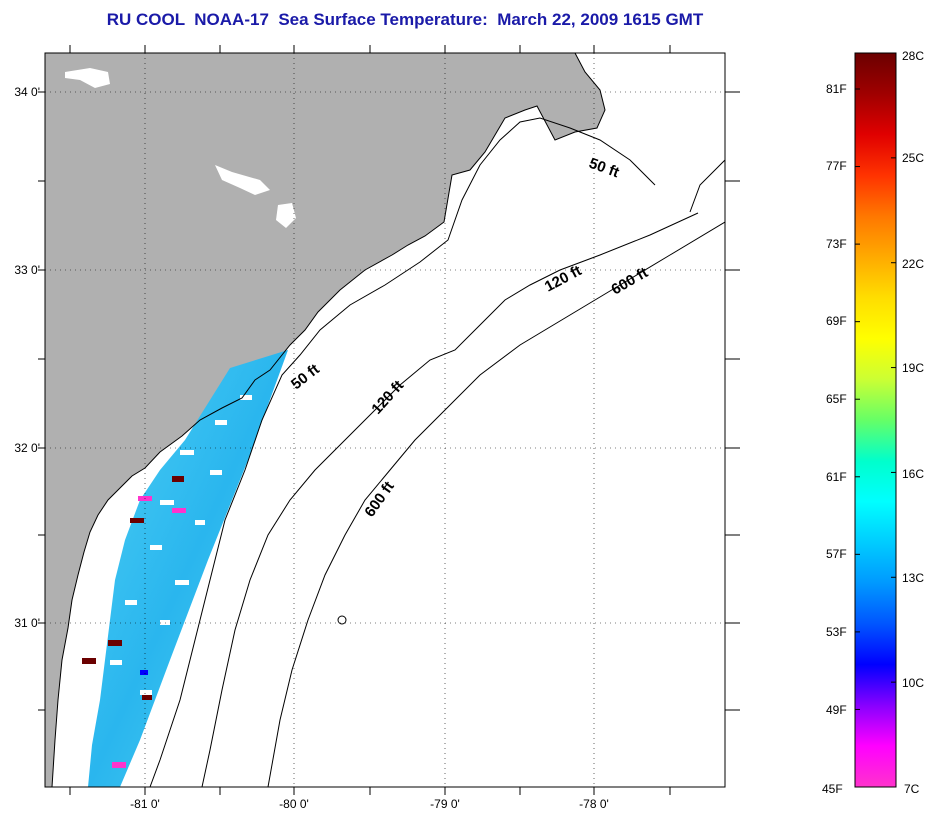 This screenshot has height=817, width=928. Describe the element at coordinates (834, 439) in the screenshot. I see `colorbar-fahrenheit-labels: 81F 77F 73F 69F 65F 61F 57F 53F 49F 45F` at that location.